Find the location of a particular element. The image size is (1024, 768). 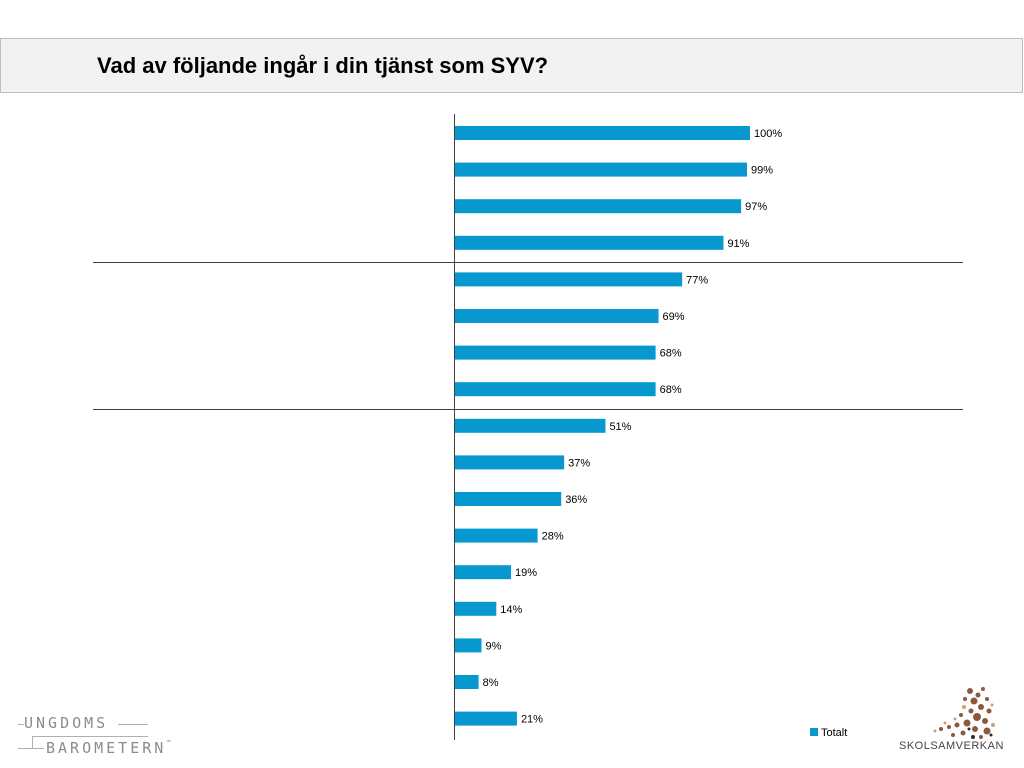

bar-value-label-2: 99% is located at coordinates (762, 171).